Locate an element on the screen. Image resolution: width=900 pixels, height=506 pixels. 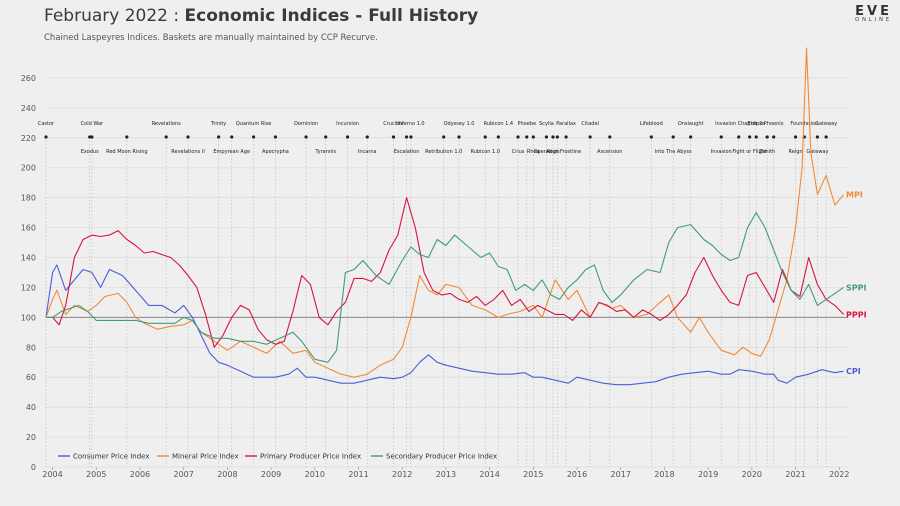
event-label: Phoenix is located at coordinates (774, 124).